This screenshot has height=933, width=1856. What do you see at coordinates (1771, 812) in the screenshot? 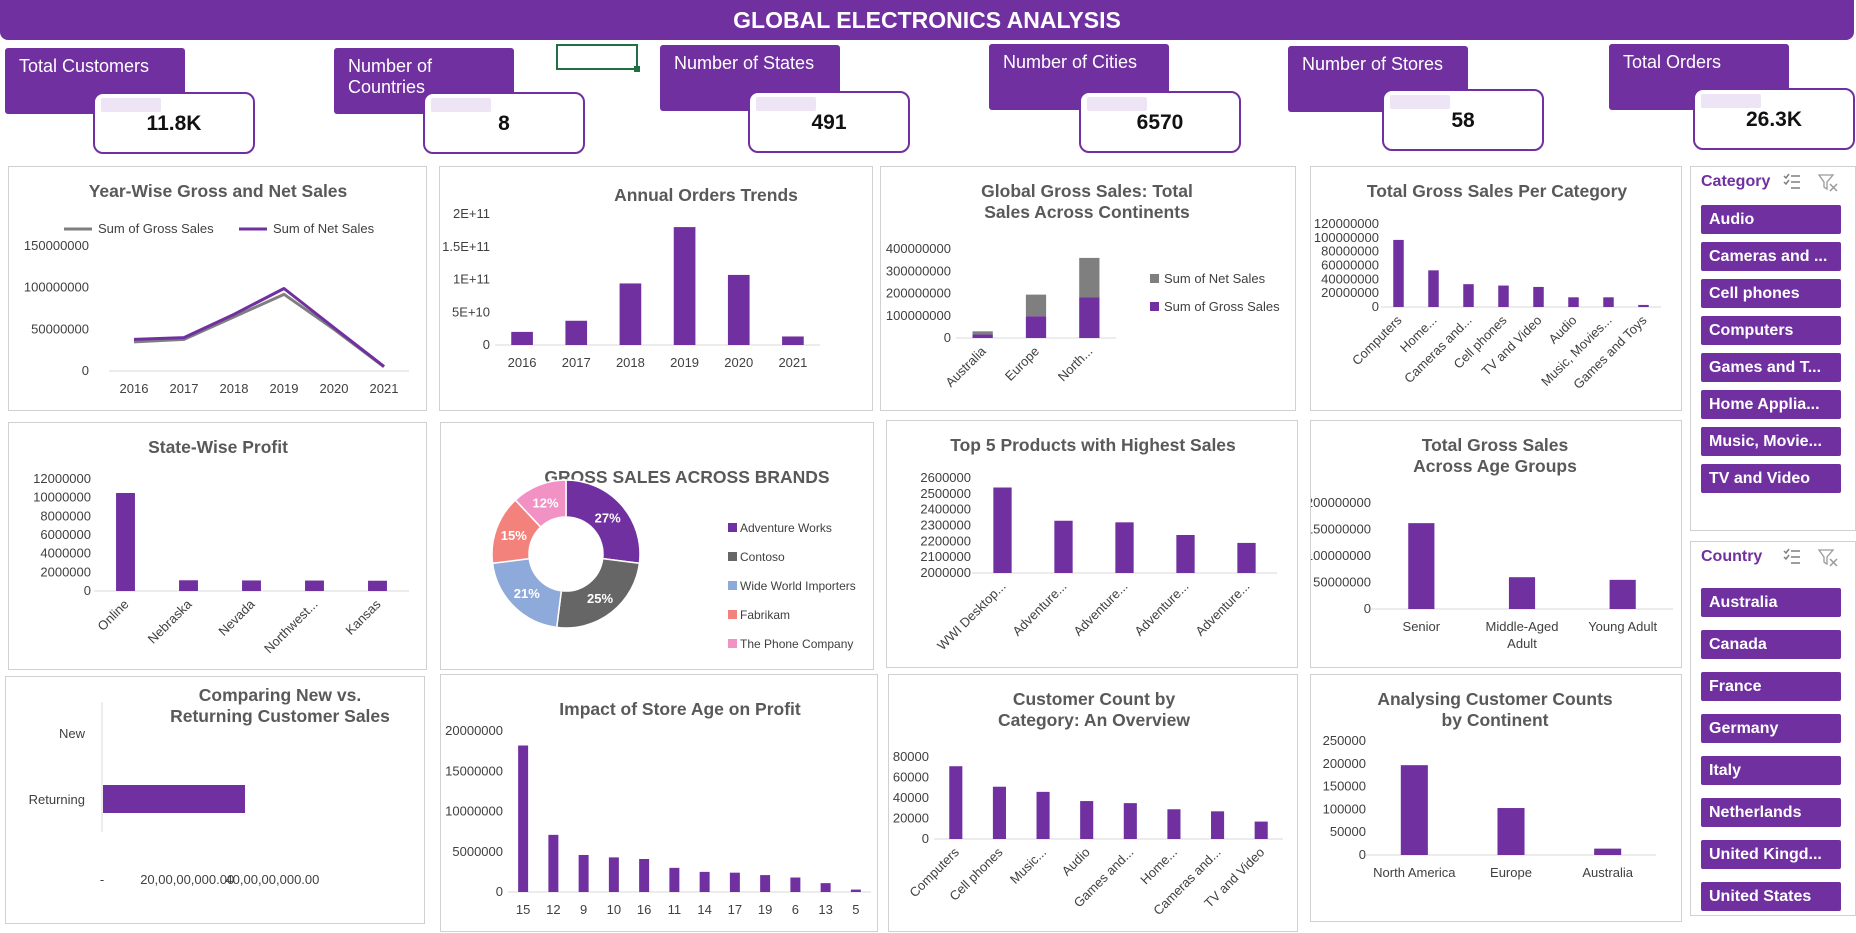
I see `slicer-item-netherlands: Netherlands` at bounding box center [1771, 812].